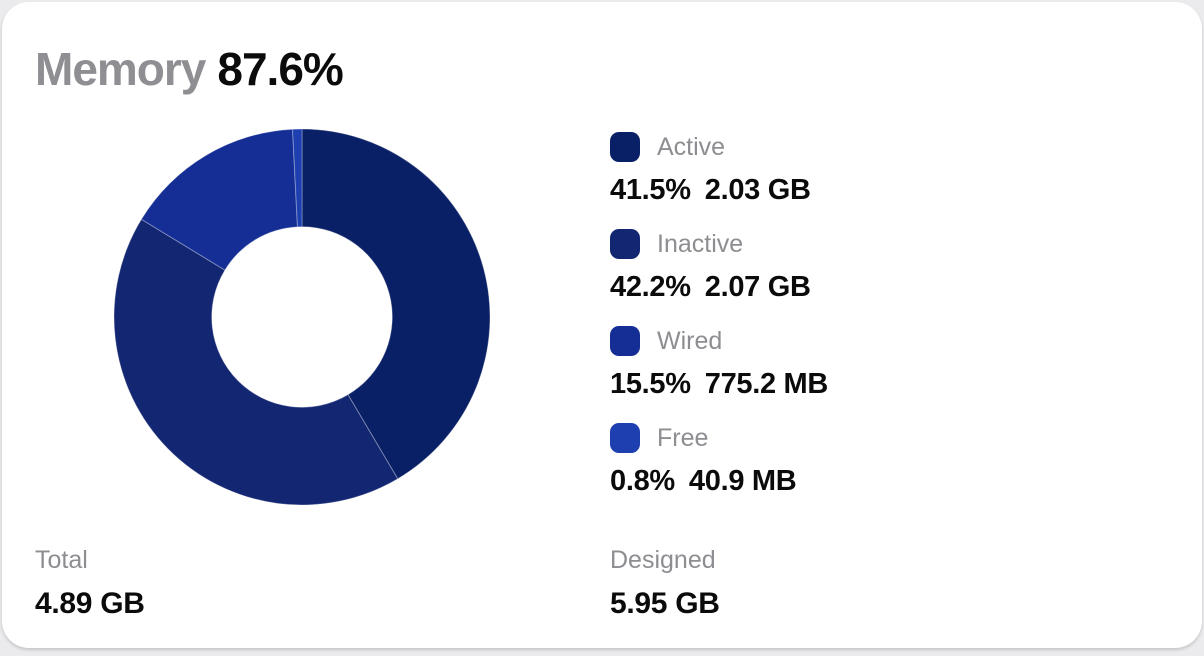 The height and width of the screenshot is (656, 1204). Describe the element at coordinates (766, 384) in the screenshot. I see `legend-size: 775.2 MB` at that location.